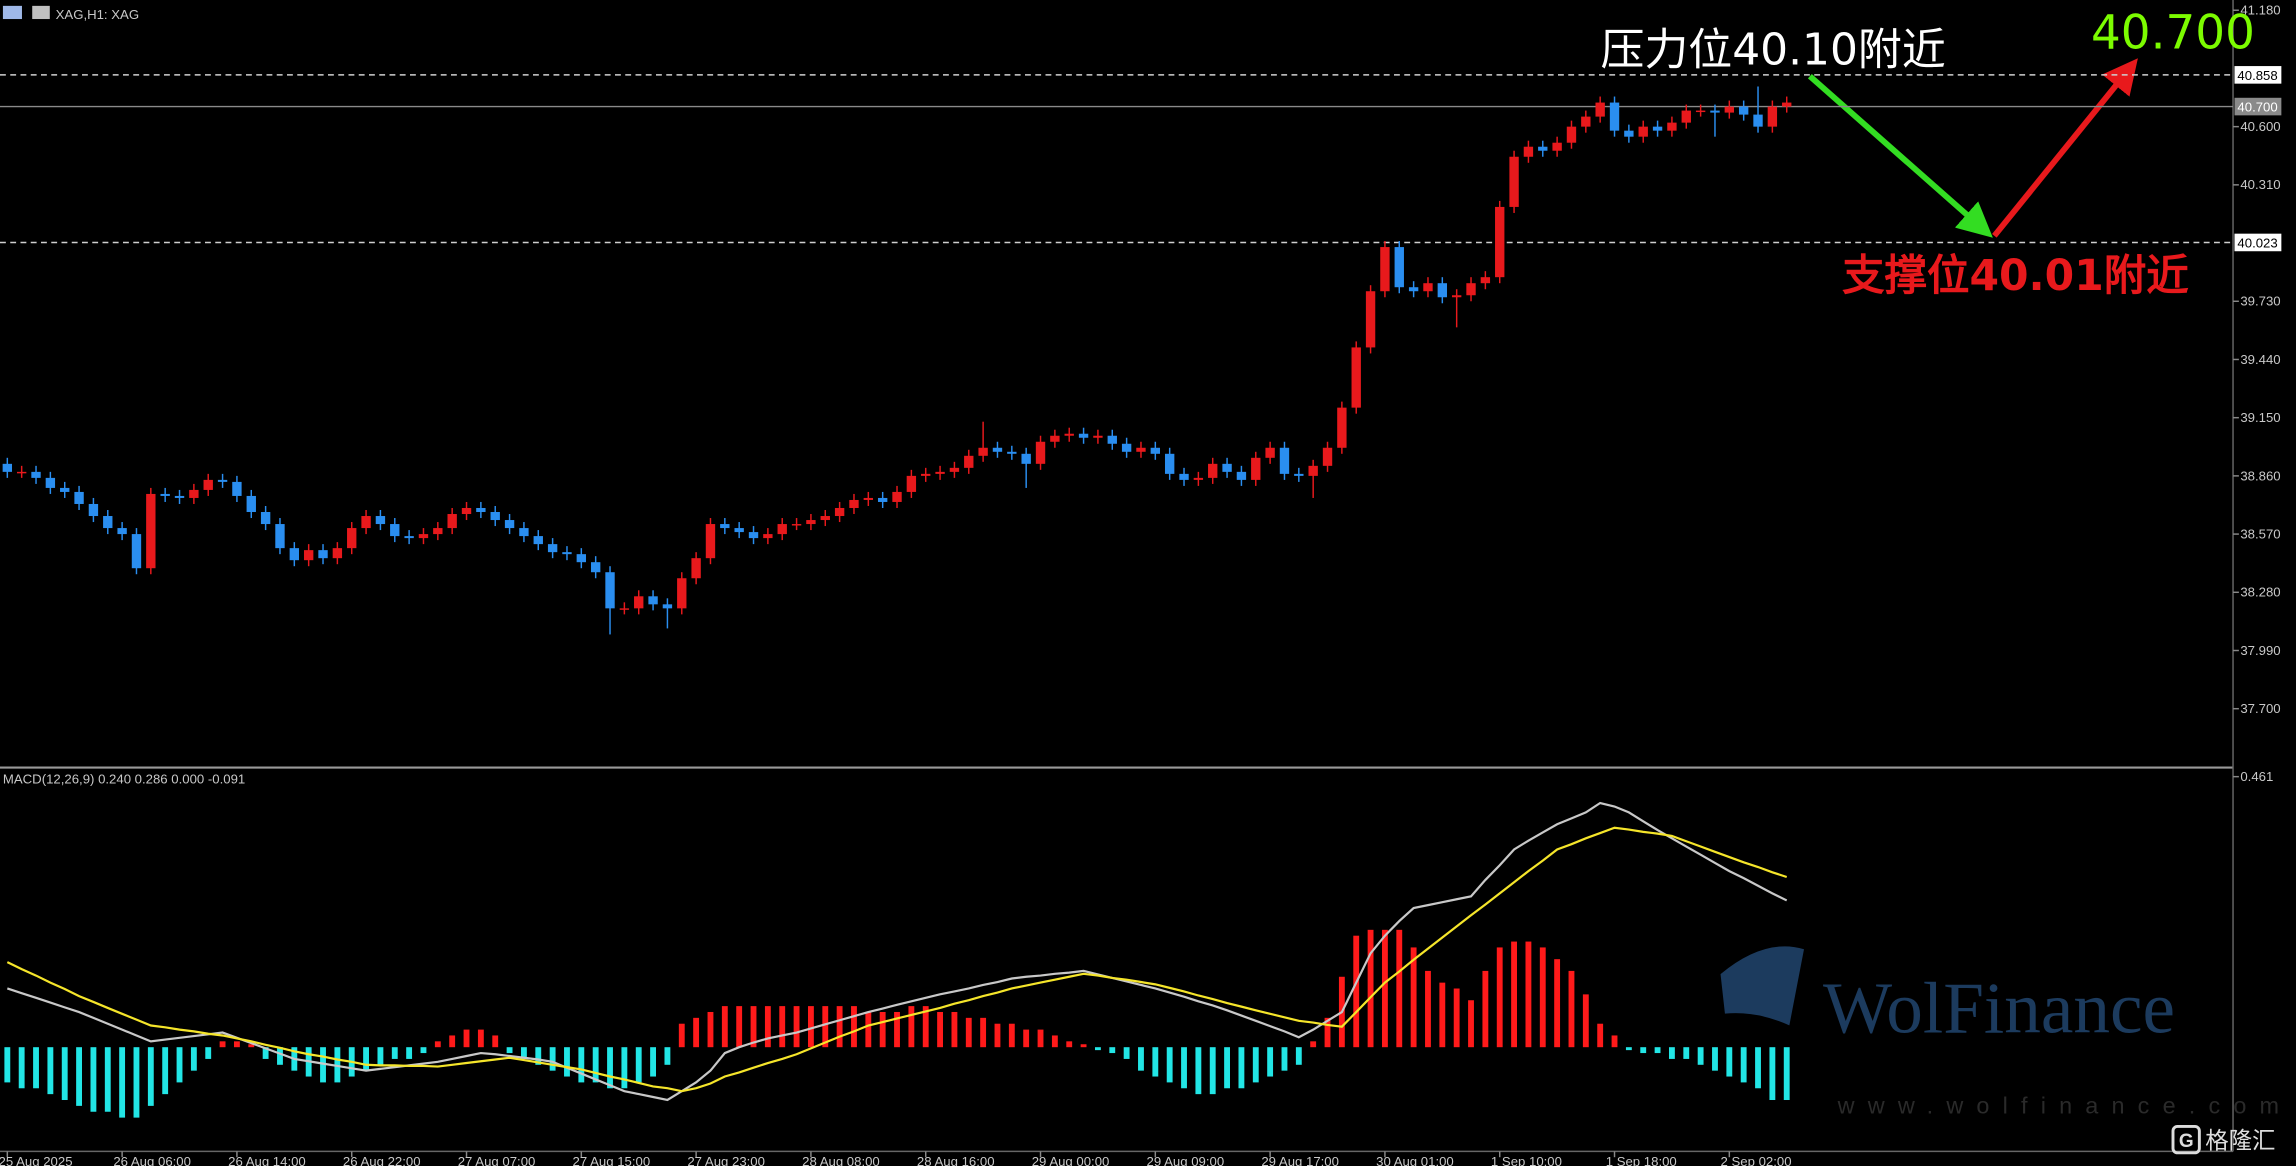  What do you see at coordinates (1900, 155) in the screenshot?
I see `arrow-down` at bounding box center [1900, 155].